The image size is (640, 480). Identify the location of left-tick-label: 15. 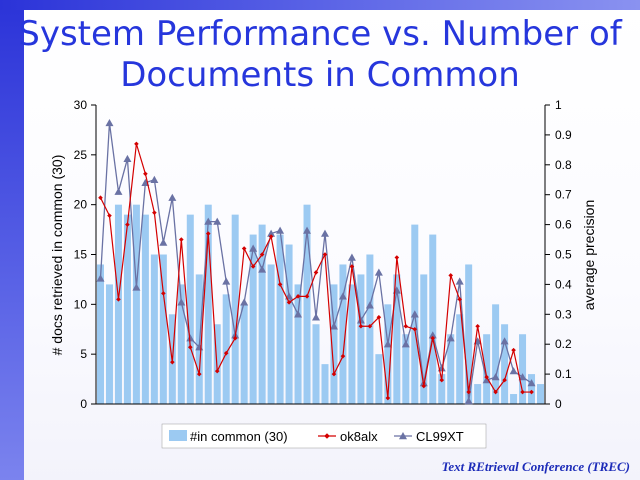
(81, 255).